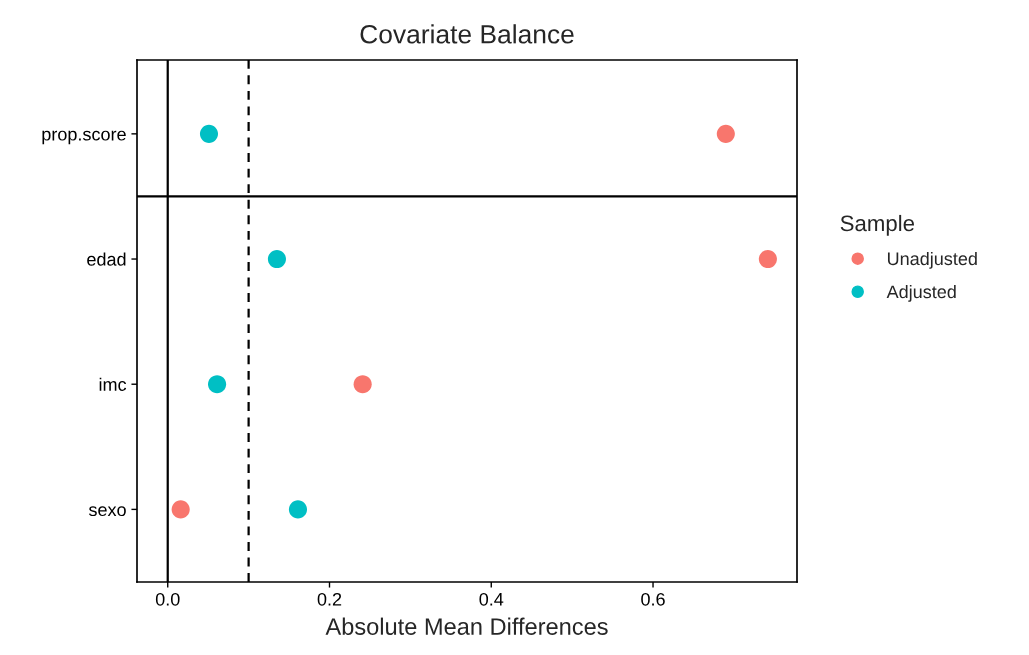 The height and width of the screenshot is (655, 1029). I want to click on legend-title: Sample, so click(877, 225).